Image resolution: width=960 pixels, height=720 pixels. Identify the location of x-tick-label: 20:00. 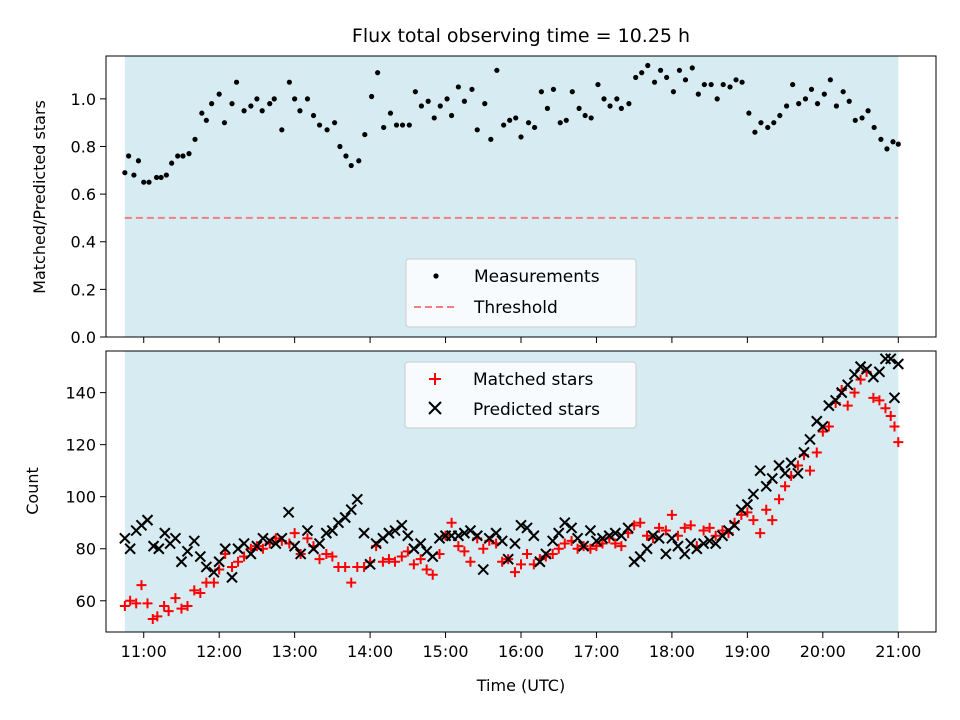
(823, 651).